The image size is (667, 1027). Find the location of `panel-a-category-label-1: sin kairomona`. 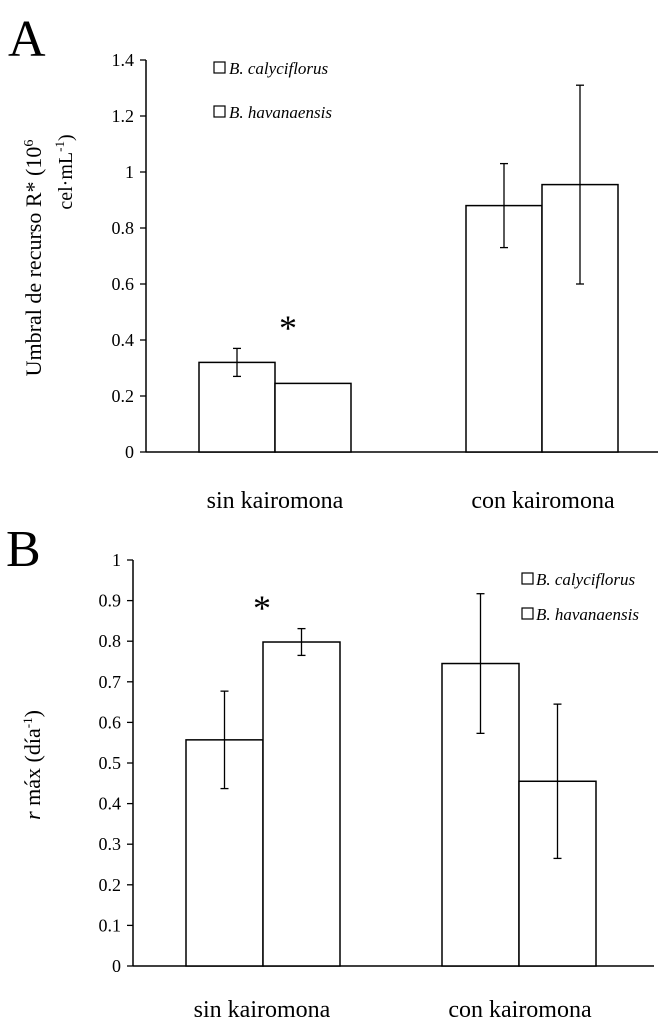

panel-a-category-label-1: sin kairomona is located at coordinates (275, 501).